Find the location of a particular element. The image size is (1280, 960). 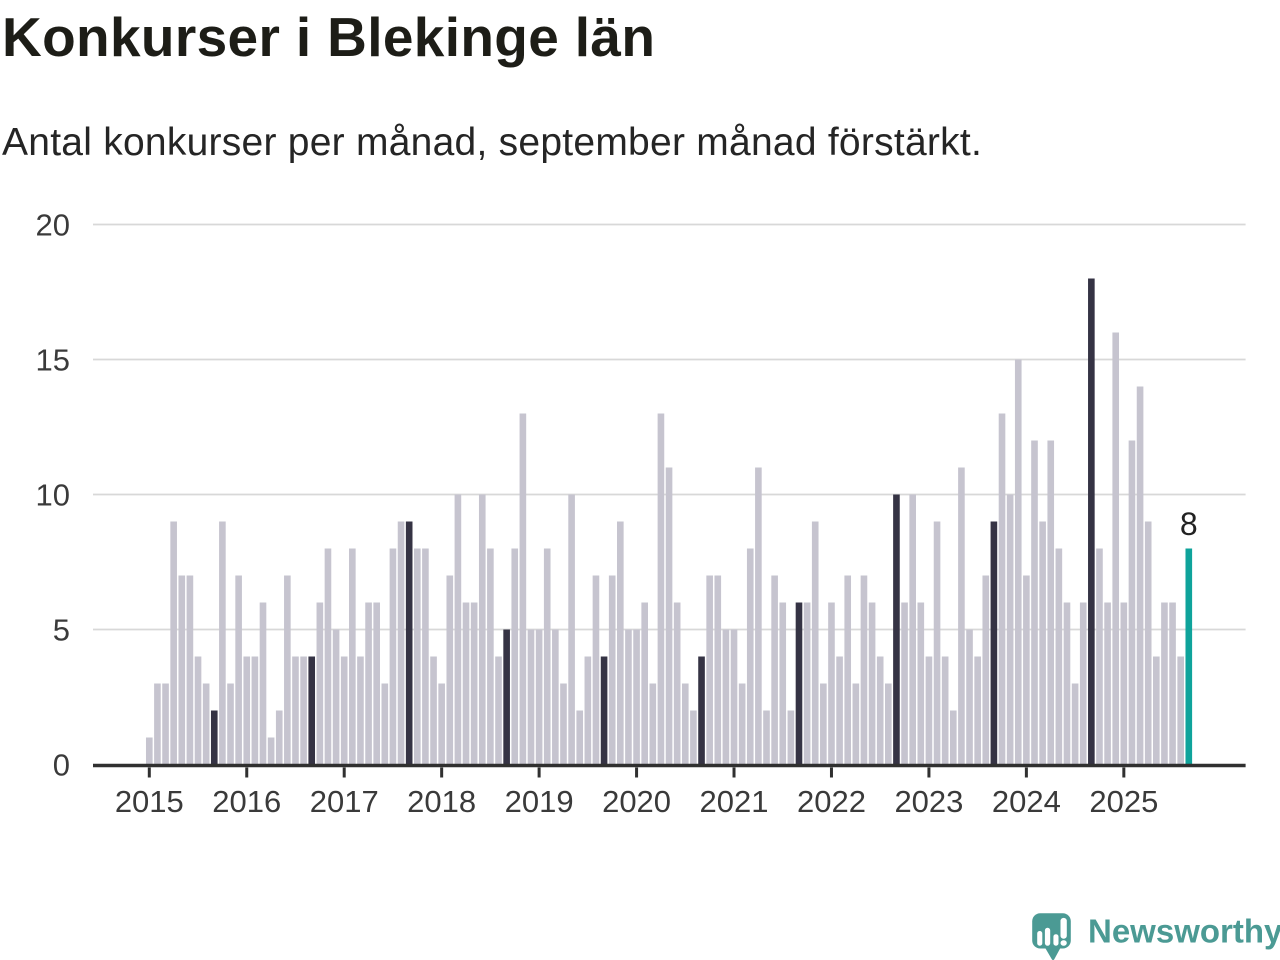

svg-text: 2015 is located at coordinates (149, 801).